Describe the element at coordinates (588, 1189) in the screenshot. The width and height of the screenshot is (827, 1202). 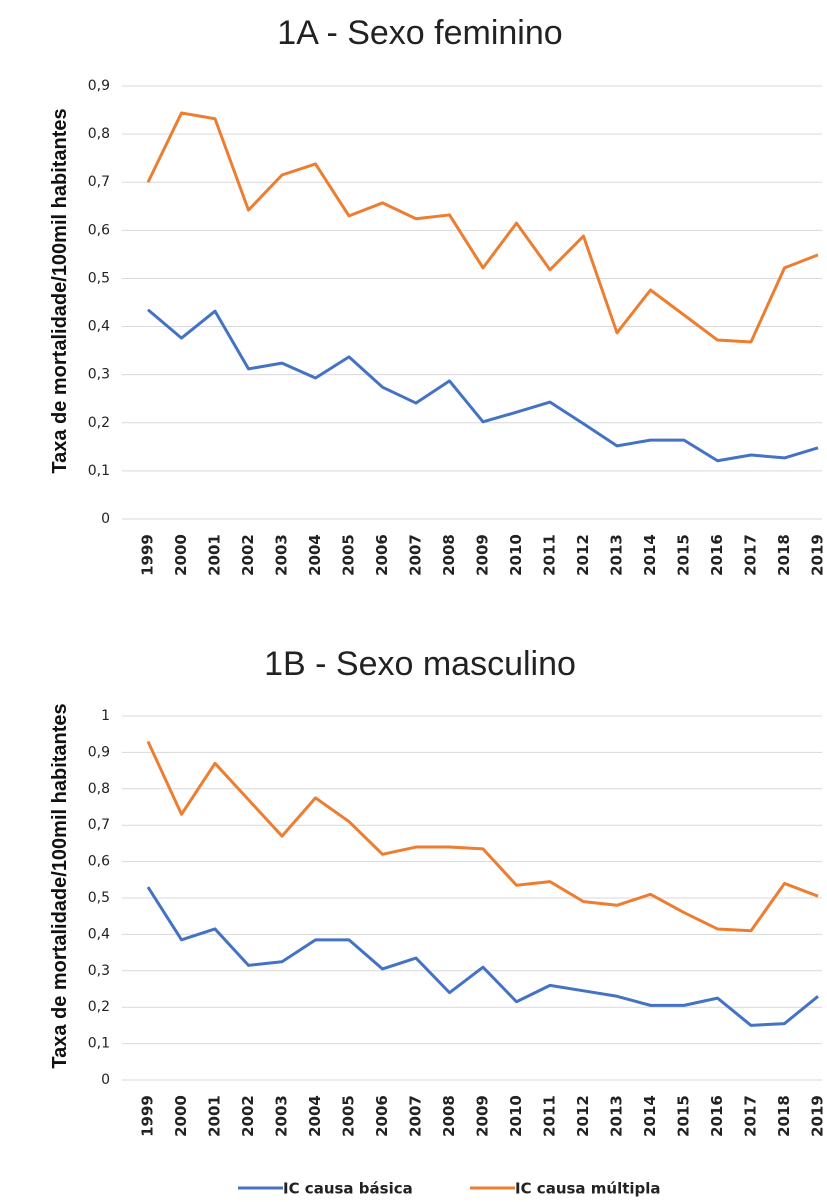
I see `legend-label: IC causa múltipla` at that location.